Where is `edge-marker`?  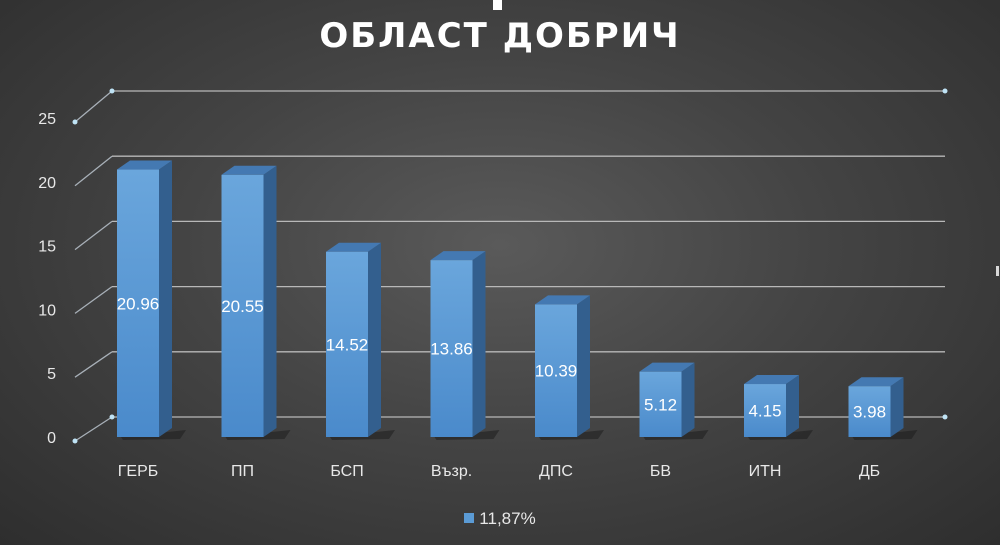 edge-marker is located at coordinates (997, 271).